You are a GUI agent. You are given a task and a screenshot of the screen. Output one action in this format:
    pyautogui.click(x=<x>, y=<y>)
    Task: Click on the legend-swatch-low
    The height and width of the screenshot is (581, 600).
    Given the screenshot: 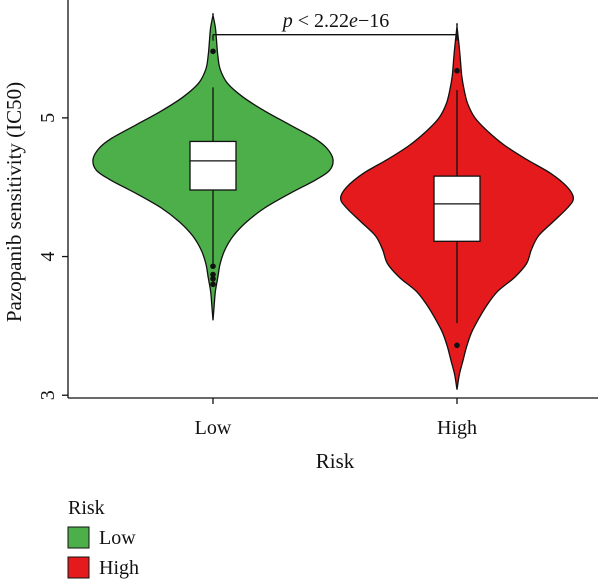 What is the action you would take?
    pyautogui.click(x=78, y=537)
    